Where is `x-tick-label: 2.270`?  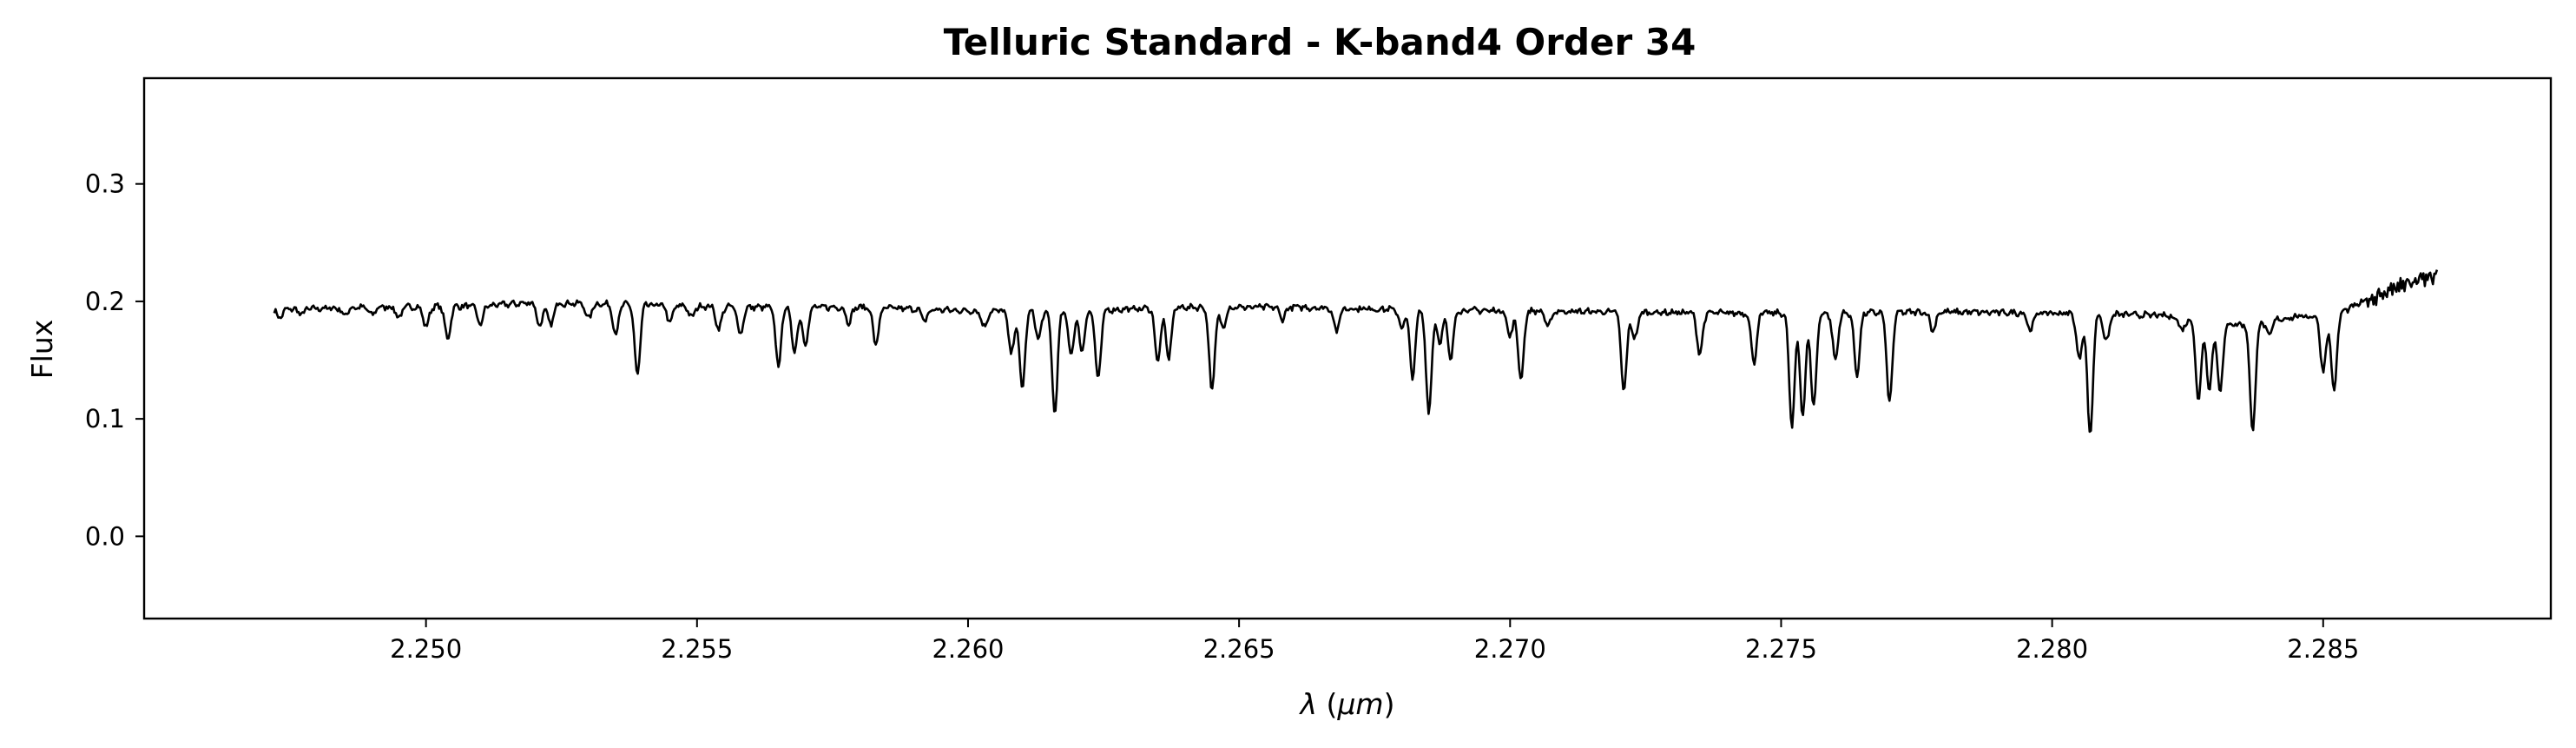 x-tick-label: 2.270 is located at coordinates (1510, 649).